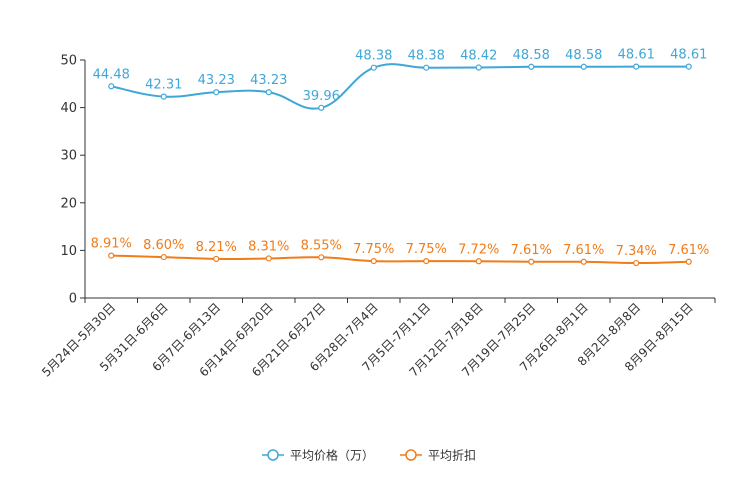 This screenshot has width=744, height=496. What do you see at coordinates (68, 203) in the screenshot?
I see `y-tick-label: 20` at bounding box center [68, 203].